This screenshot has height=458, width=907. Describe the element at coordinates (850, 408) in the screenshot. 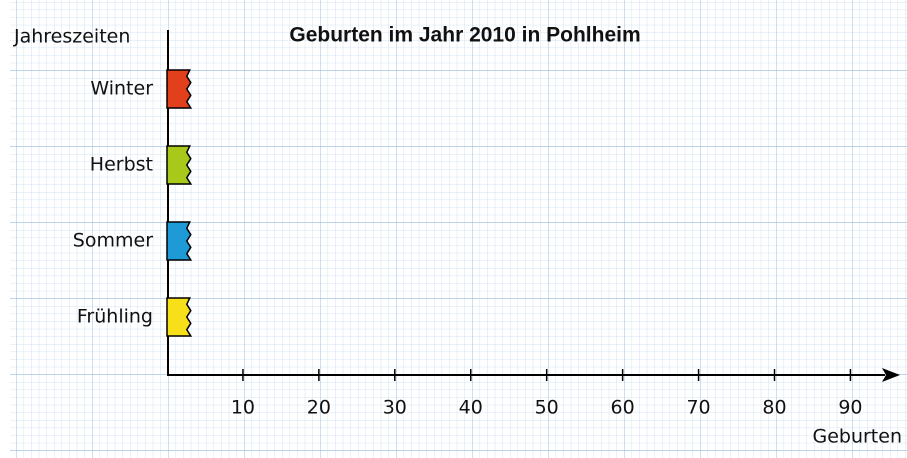

I see `x-tick-label: 90` at that location.